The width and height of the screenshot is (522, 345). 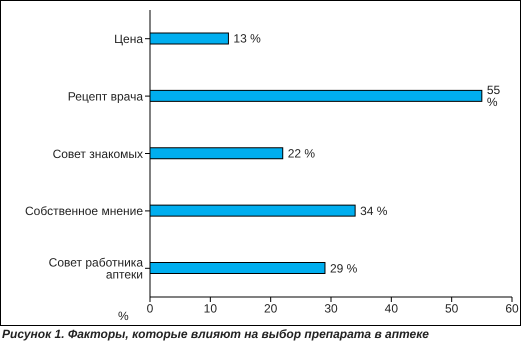 What do you see at coordinates (129, 39) in the screenshot?
I see `y-tick-label: Цена` at bounding box center [129, 39].